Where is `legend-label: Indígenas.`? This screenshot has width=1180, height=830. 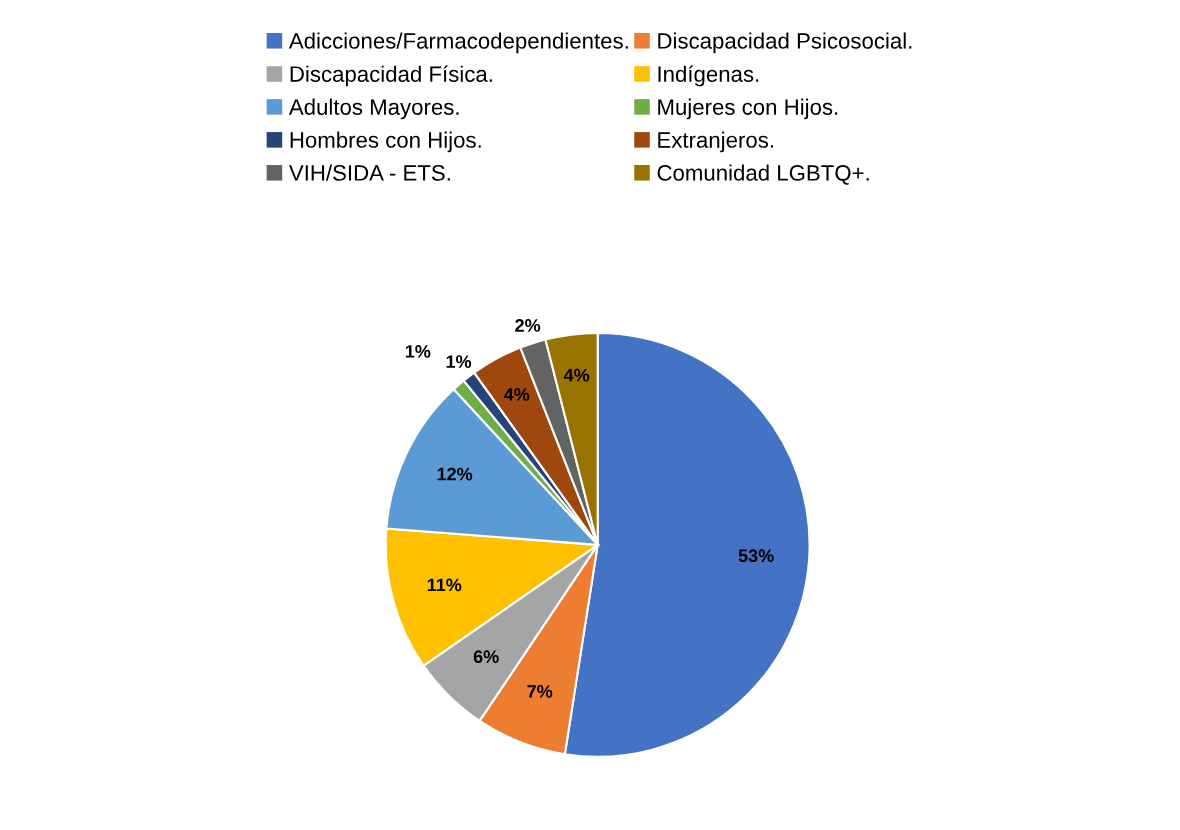 legend-label: Indígenas. is located at coordinates (708, 76).